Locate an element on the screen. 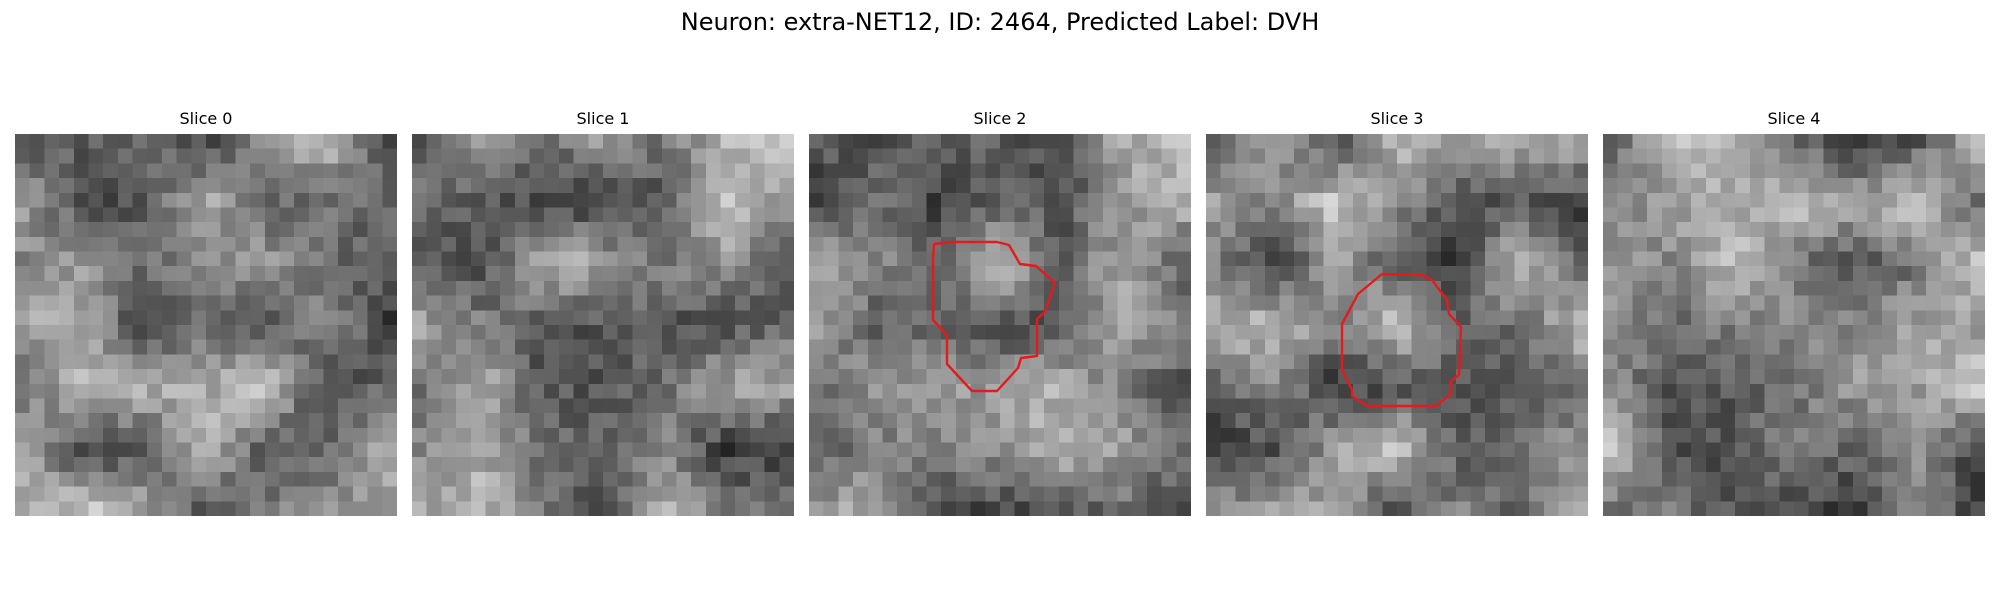 The height and width of the screenshot is (600, 2000). slice-1-image is located at coordinates (603, 325).